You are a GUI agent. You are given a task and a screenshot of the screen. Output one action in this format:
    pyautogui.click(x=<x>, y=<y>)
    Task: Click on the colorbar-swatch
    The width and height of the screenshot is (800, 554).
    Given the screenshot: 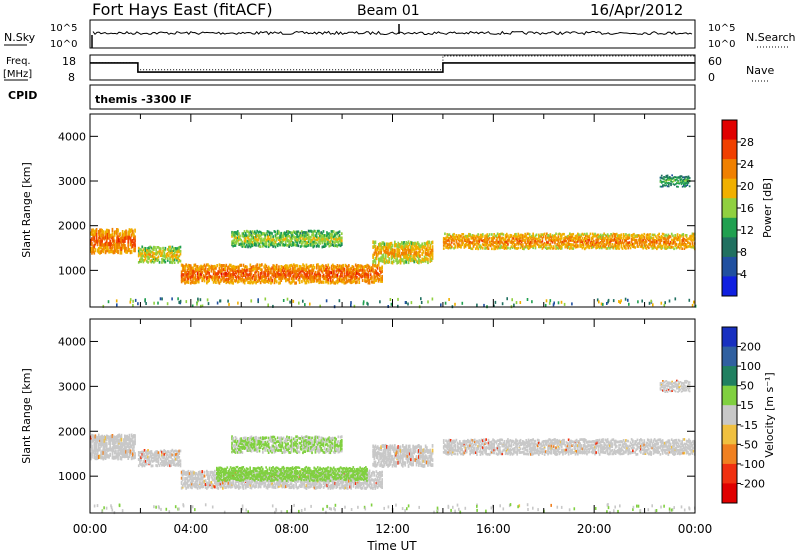 What is the action you would take?
    pyautogui.click(x=729, y=227)
    